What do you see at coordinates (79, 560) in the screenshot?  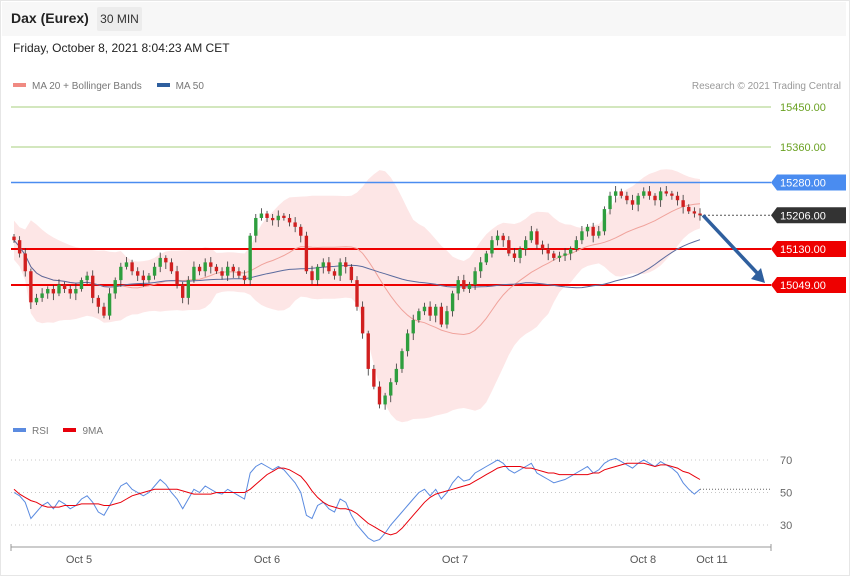 I see `x-axis-label: Oct 5` at bounding box center [79, 560].